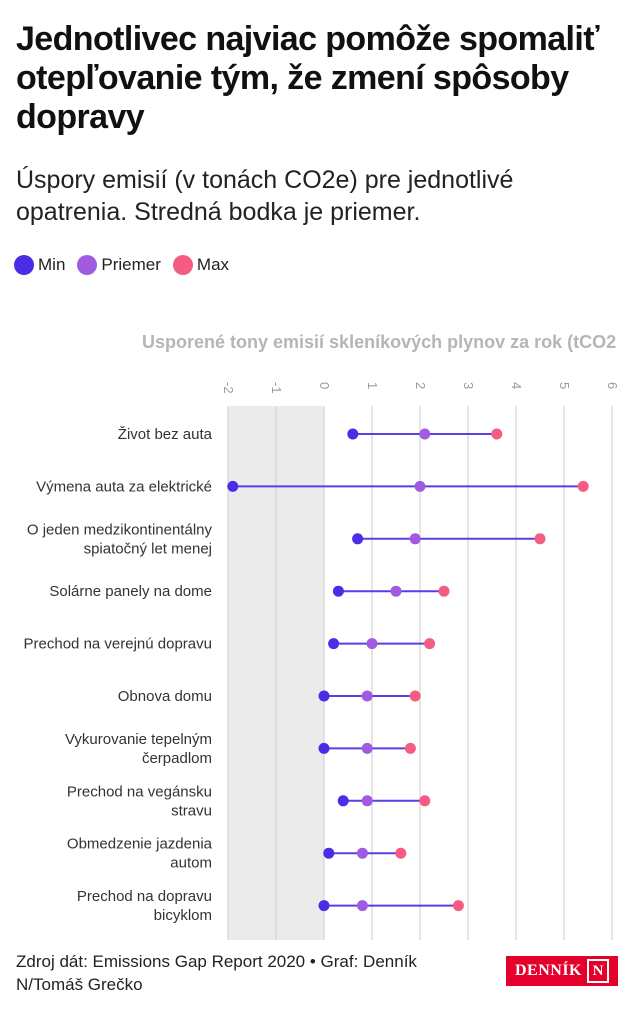 This screenshot has height=1010, width=632. I want to click on legend-item-max: Max, so click(201, 265).